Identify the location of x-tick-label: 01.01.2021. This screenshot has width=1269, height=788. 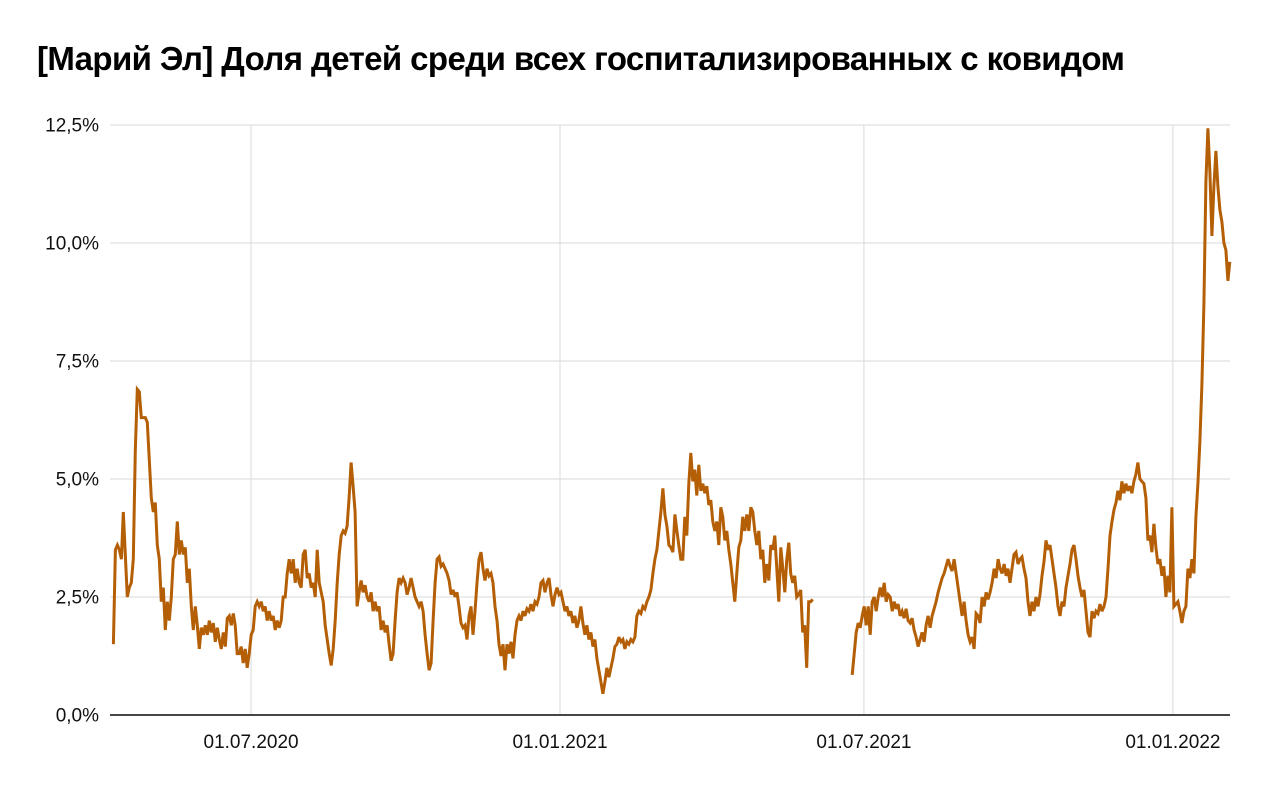
(559, 742).